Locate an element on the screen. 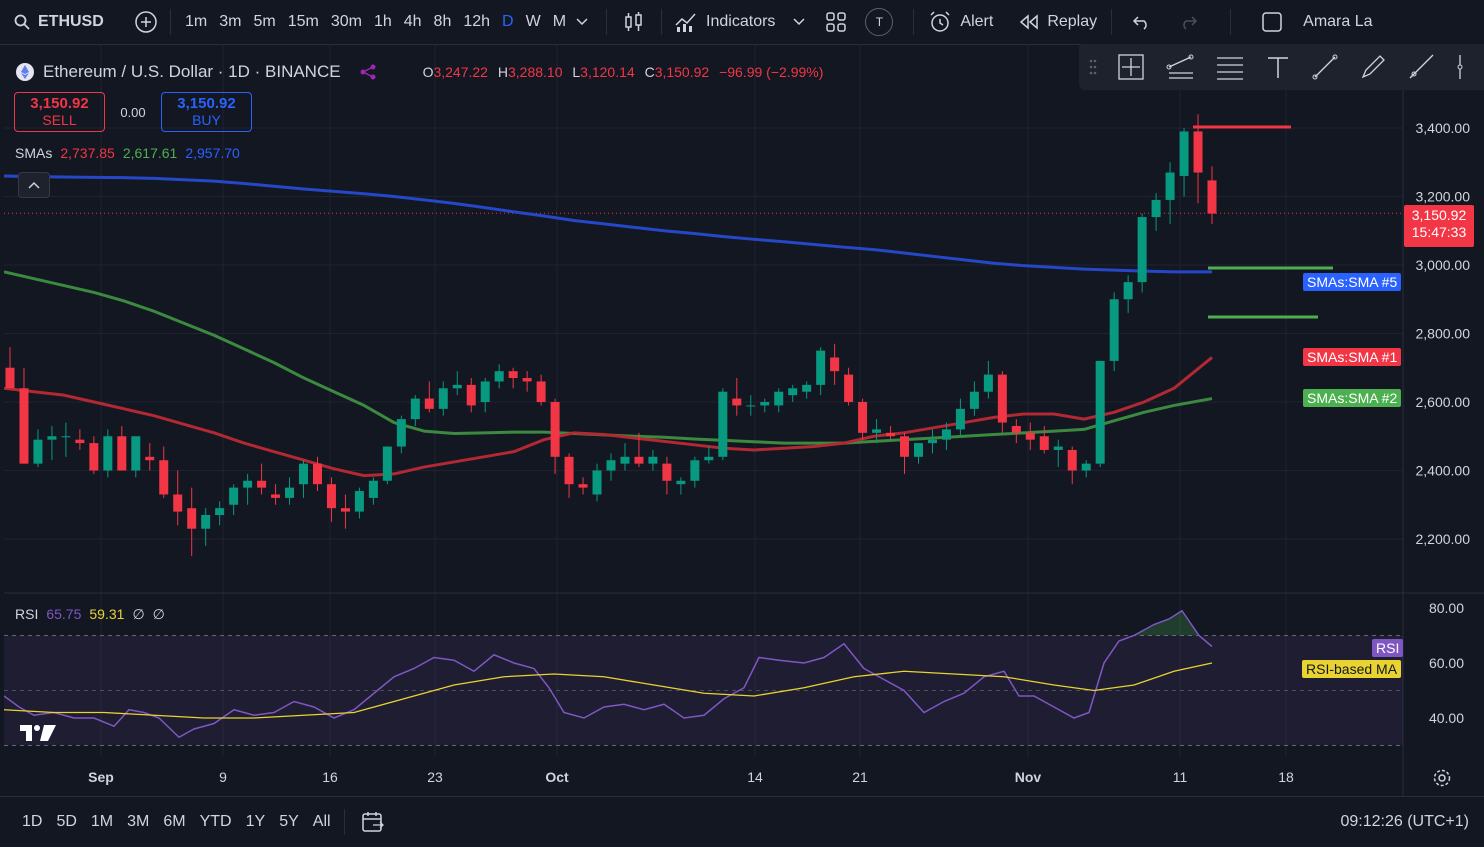 The width and height of the screenshot is (1484, 847). crosshair-tool-icon is located at coordinates (1131, 67).